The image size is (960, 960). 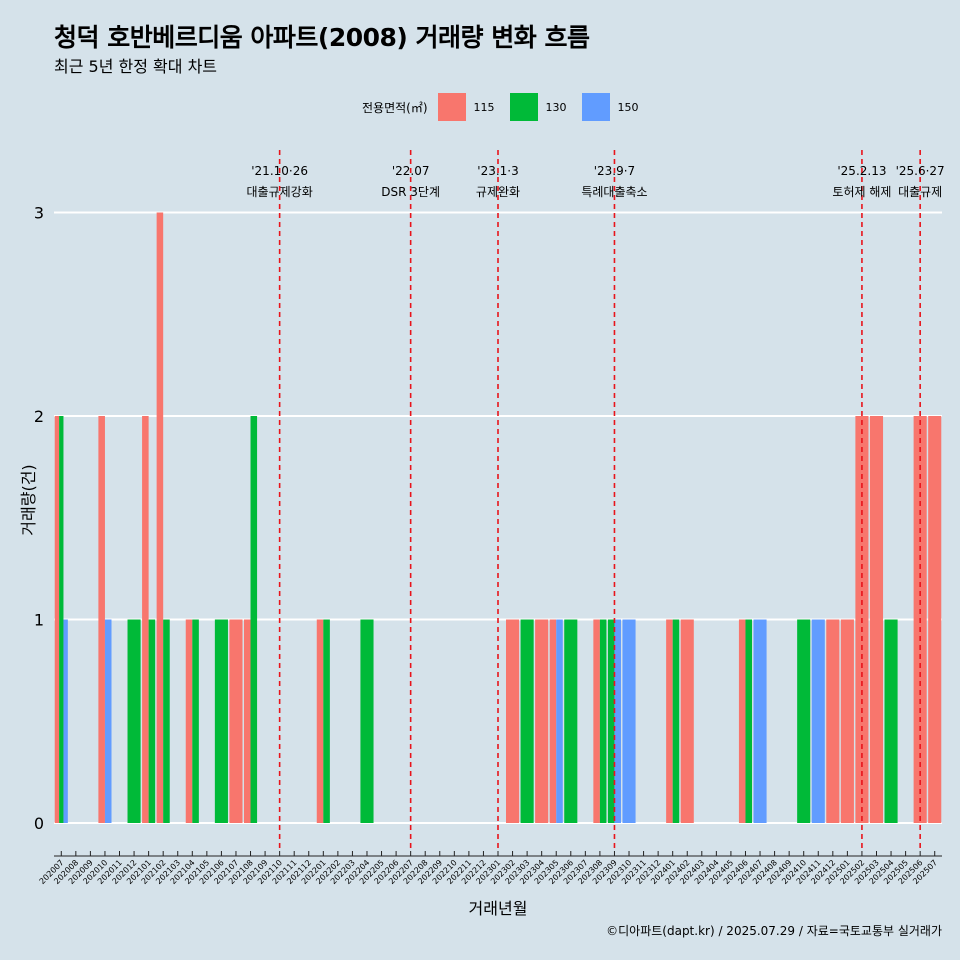 What do you see at coordinates (498, 192) in the screenshot?
I see `event-label: 규제완화` at bounding box center [498, 192].